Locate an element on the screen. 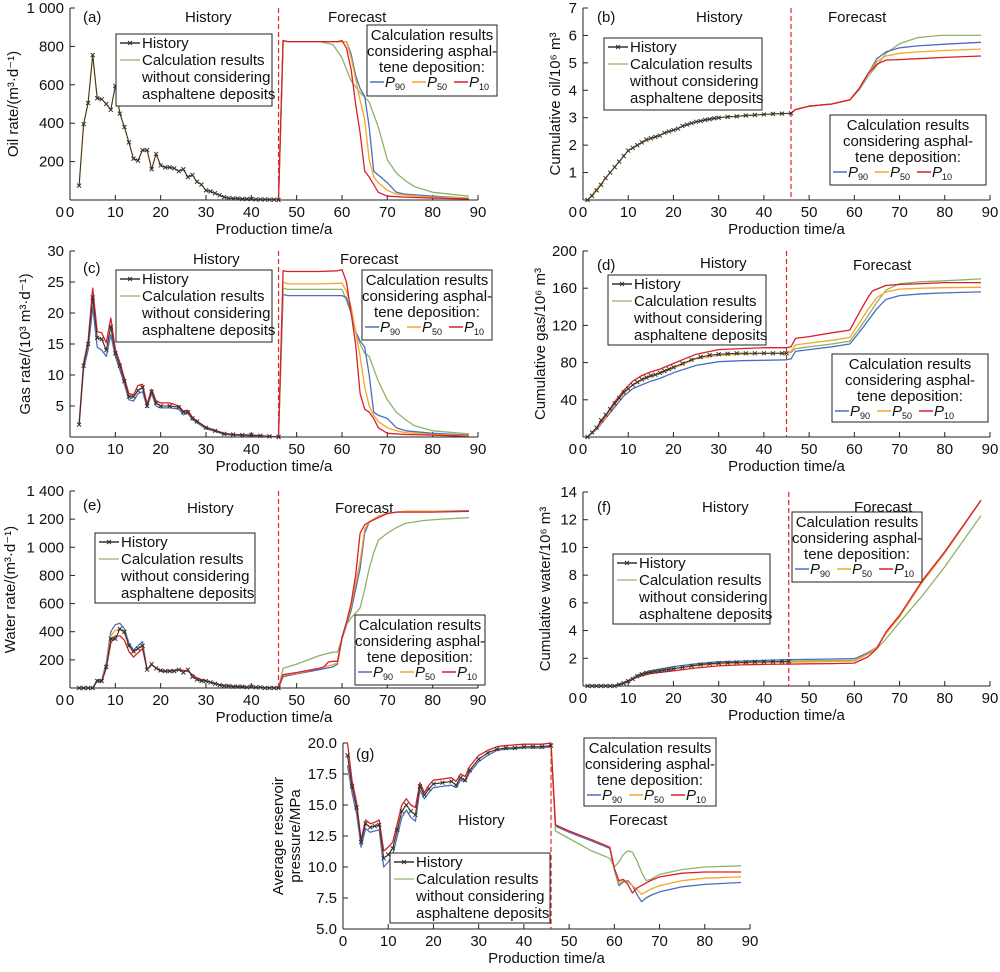 Image resolution: width=1000 pixels, height=972 pixels. y-tick-label: 2 is located at coordinates (573, 145).